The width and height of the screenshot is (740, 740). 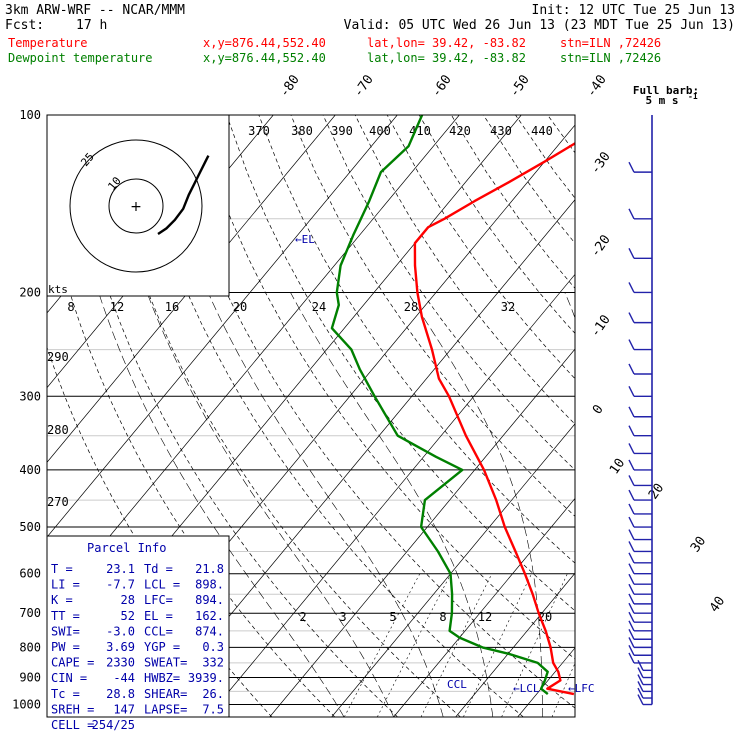 What do you see at coordinates (698, 544) in the screenshot?
I see `isotherm-label-30: 30` at bounding box center [698, 544].